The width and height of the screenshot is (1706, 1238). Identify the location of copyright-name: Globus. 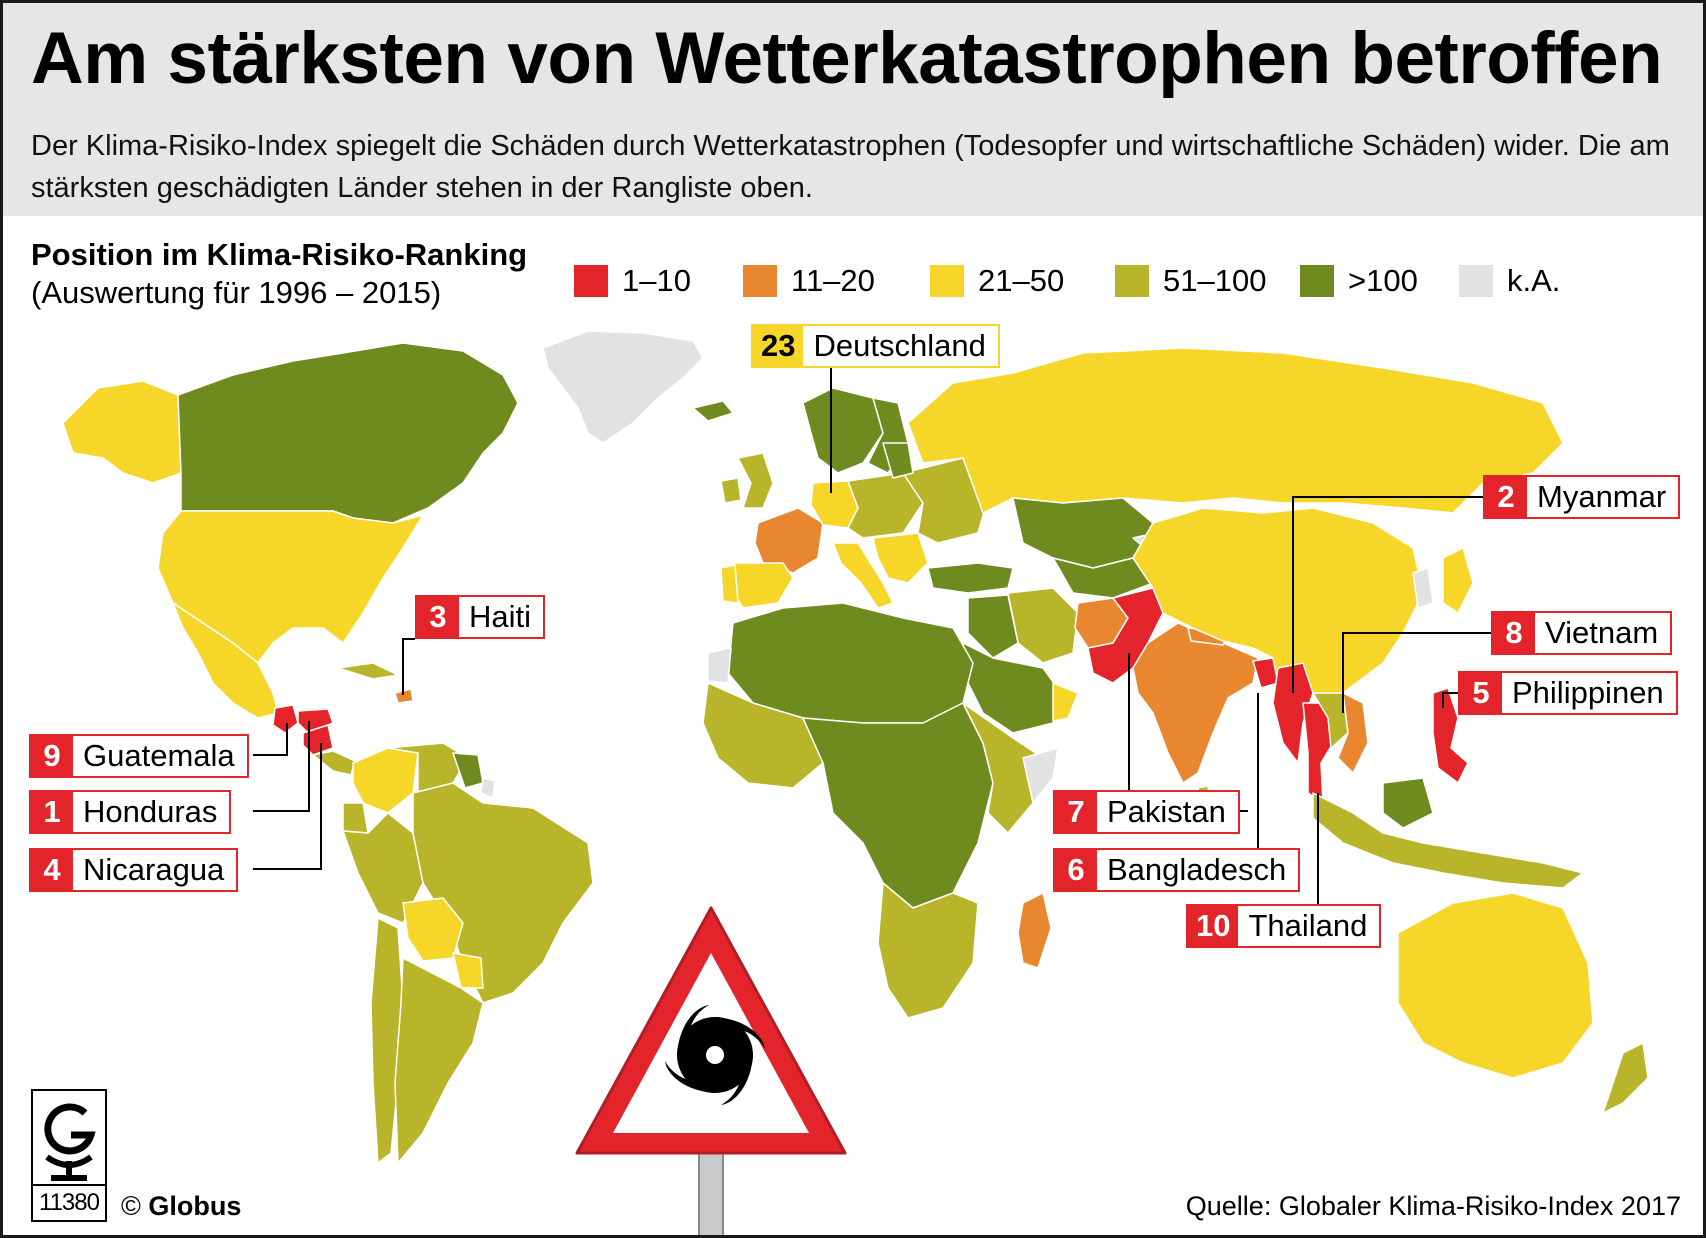
(195, 1206).